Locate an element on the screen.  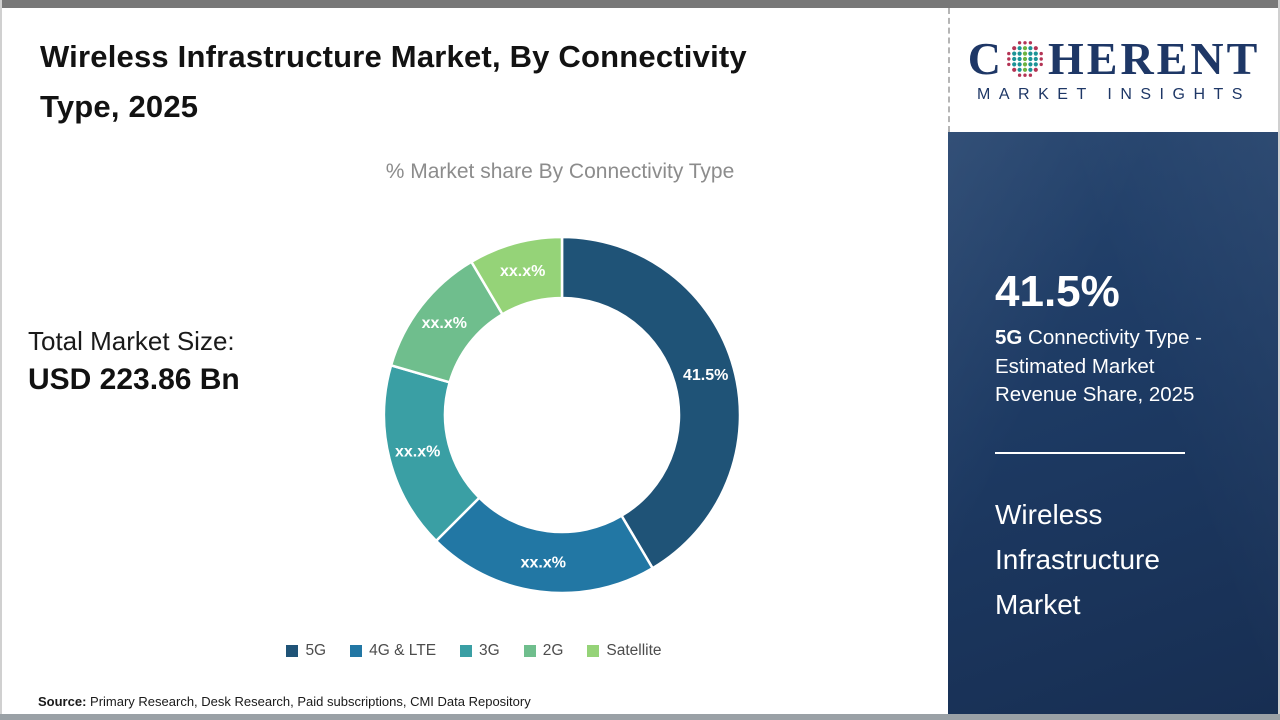
donut-label-4g-lte: xx.x% is located at coordinates (543, 562).